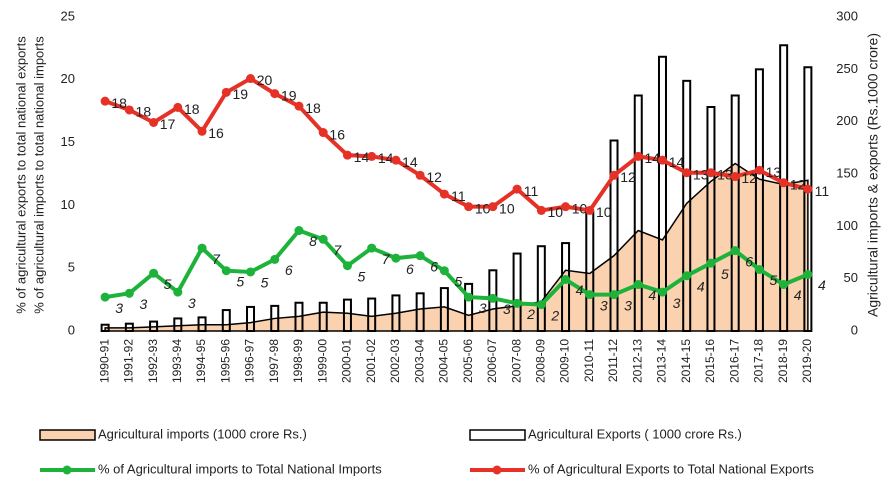 Image resolution: width=884 pixels, height=487 pixels. What do you see at coordinates (68, 15) in the screenshot?
I see `y-tick-label: 25` at bounding box center [68, 15].